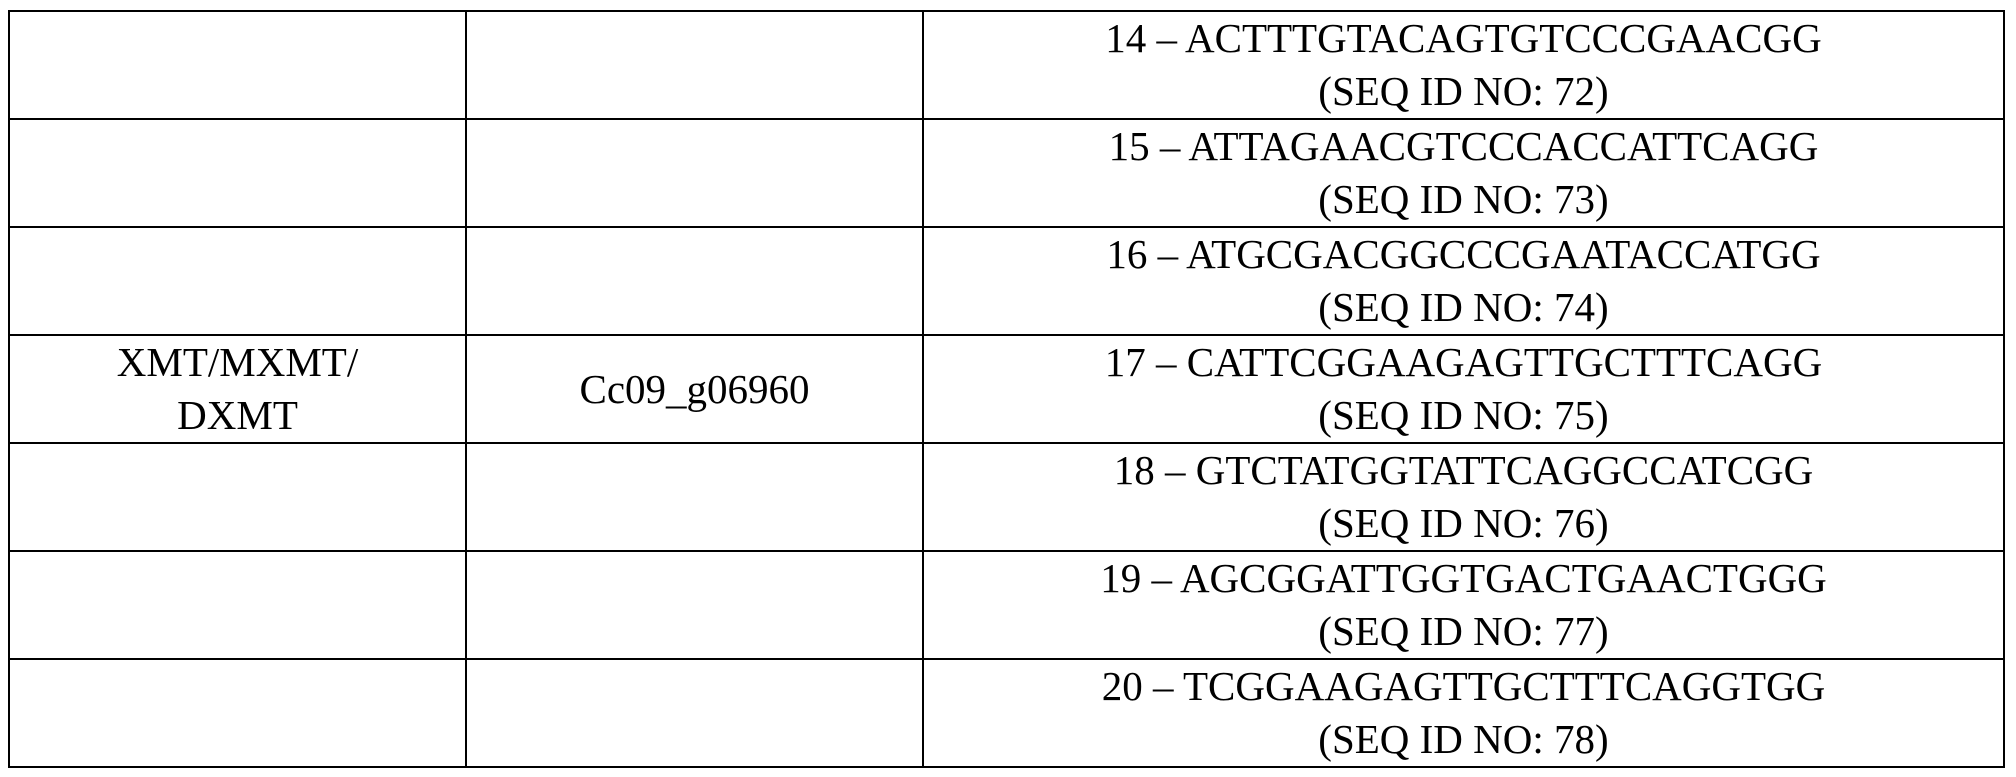  I want to click on guide-sequence: 16 – ATGCGACGGCCCGAATACCATGG, so click(1463, 254).